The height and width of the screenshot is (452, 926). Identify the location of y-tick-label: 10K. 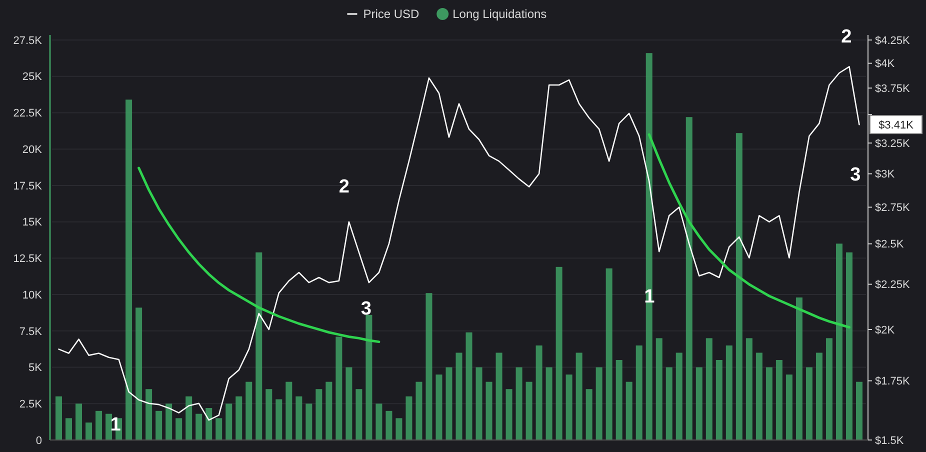
(32, 295).